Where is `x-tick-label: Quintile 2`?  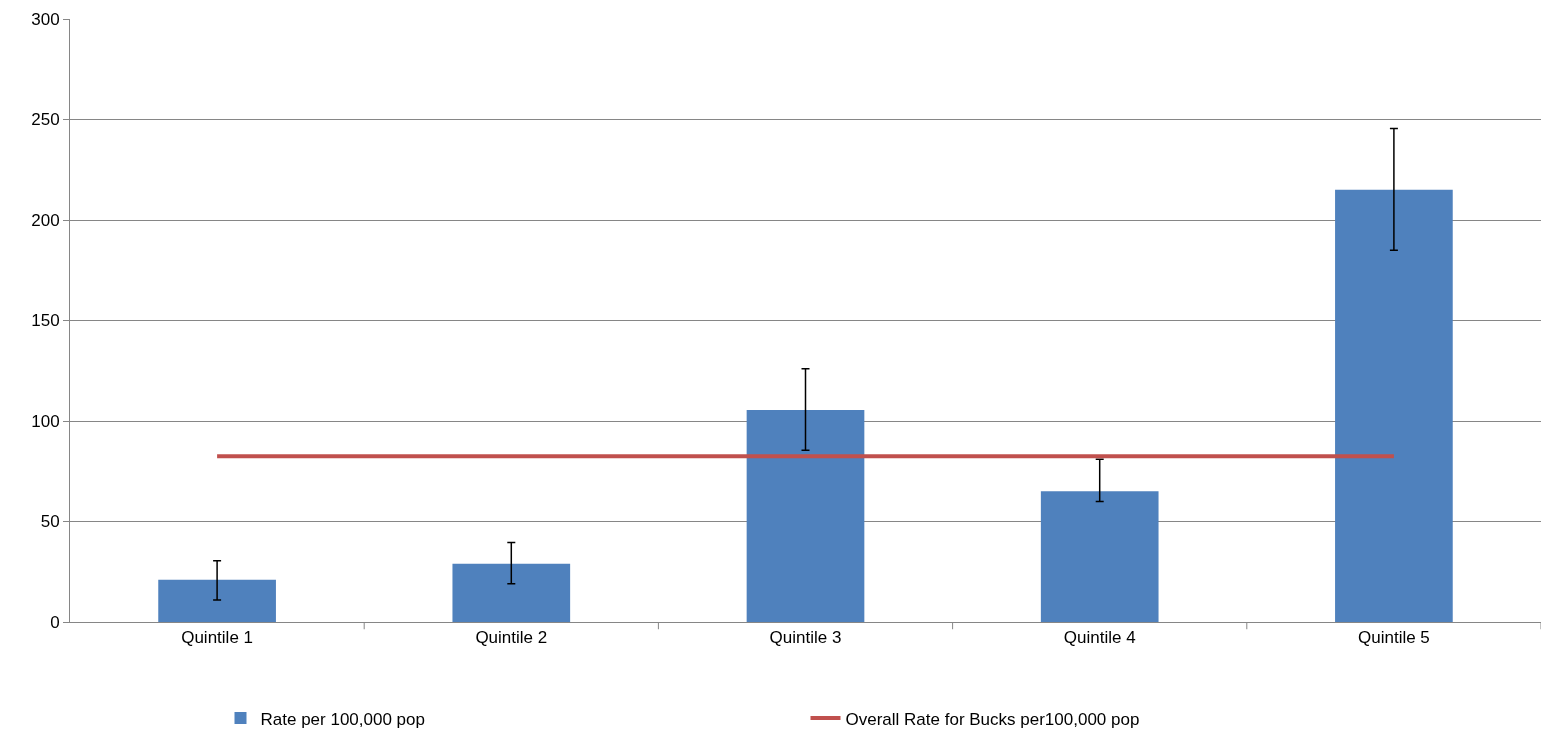 x-tick-label: Quintile 2 is located at coordinates (511, 638).